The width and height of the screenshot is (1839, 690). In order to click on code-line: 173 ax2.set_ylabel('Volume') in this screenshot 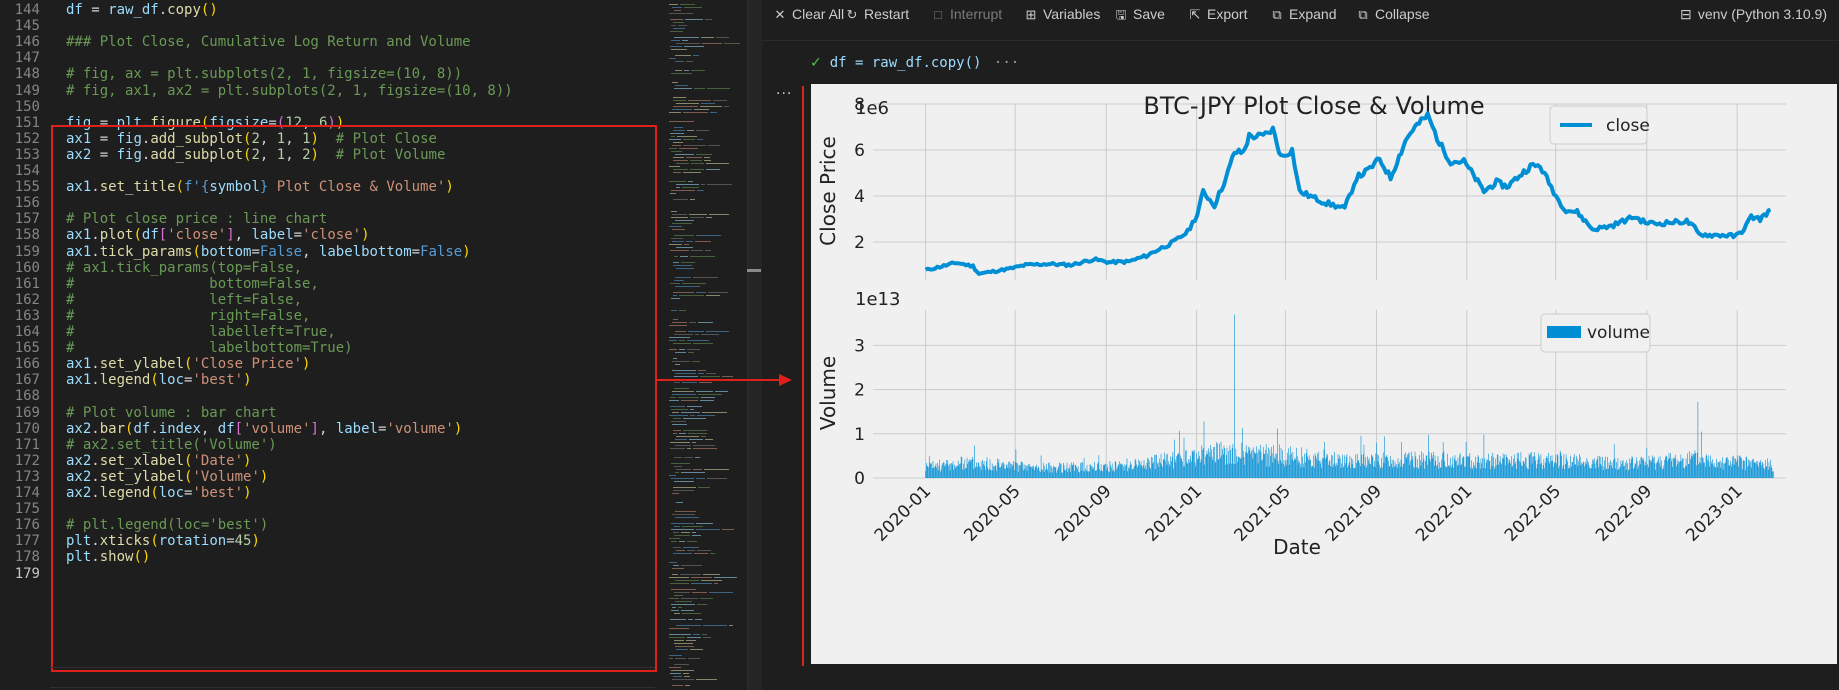, I will do `click(330, 477)`.